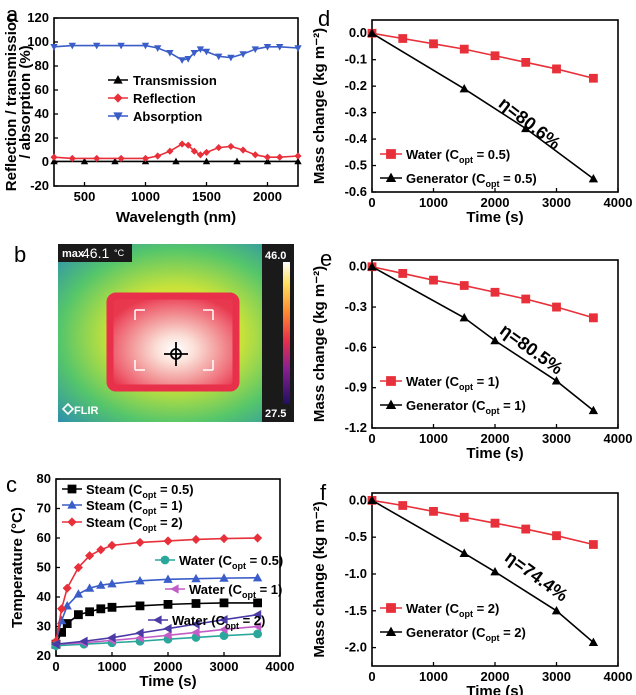  I want to click on legend-label: Steam (Copt = 2), so click(134, 524).